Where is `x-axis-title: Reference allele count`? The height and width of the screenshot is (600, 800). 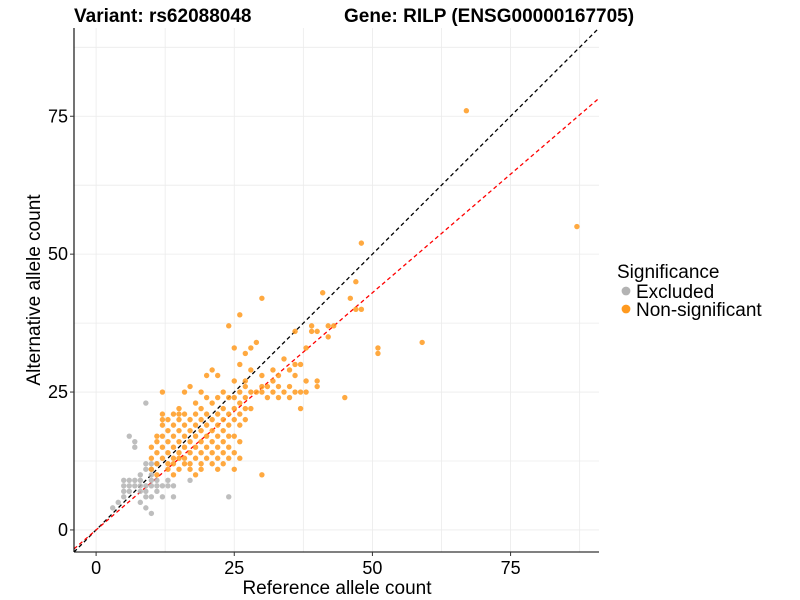
x-axis-title: Reference allele count is located at coordinates (337, 588).